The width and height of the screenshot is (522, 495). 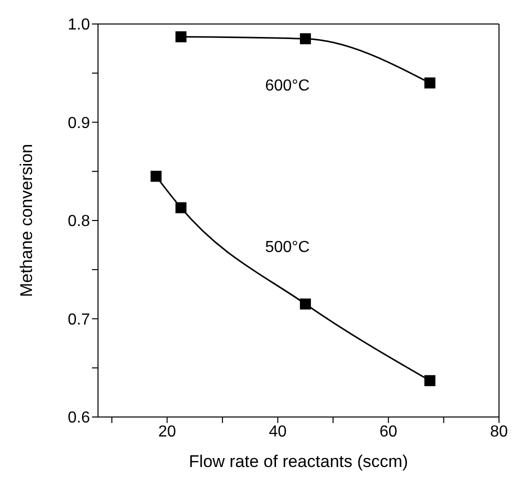 What do you see at coordinates (287, 86) in the screenshot?
I see `text: 600°C` at bounding box center [287, 86].